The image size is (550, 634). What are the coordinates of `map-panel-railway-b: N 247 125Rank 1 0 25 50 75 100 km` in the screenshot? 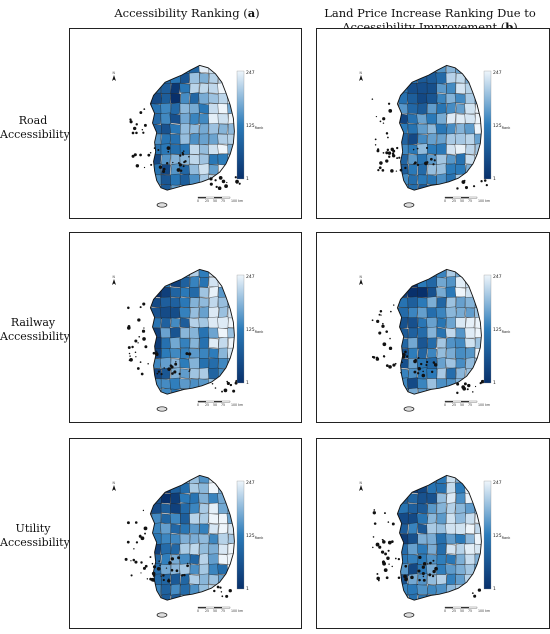 It's located at (433, 327).